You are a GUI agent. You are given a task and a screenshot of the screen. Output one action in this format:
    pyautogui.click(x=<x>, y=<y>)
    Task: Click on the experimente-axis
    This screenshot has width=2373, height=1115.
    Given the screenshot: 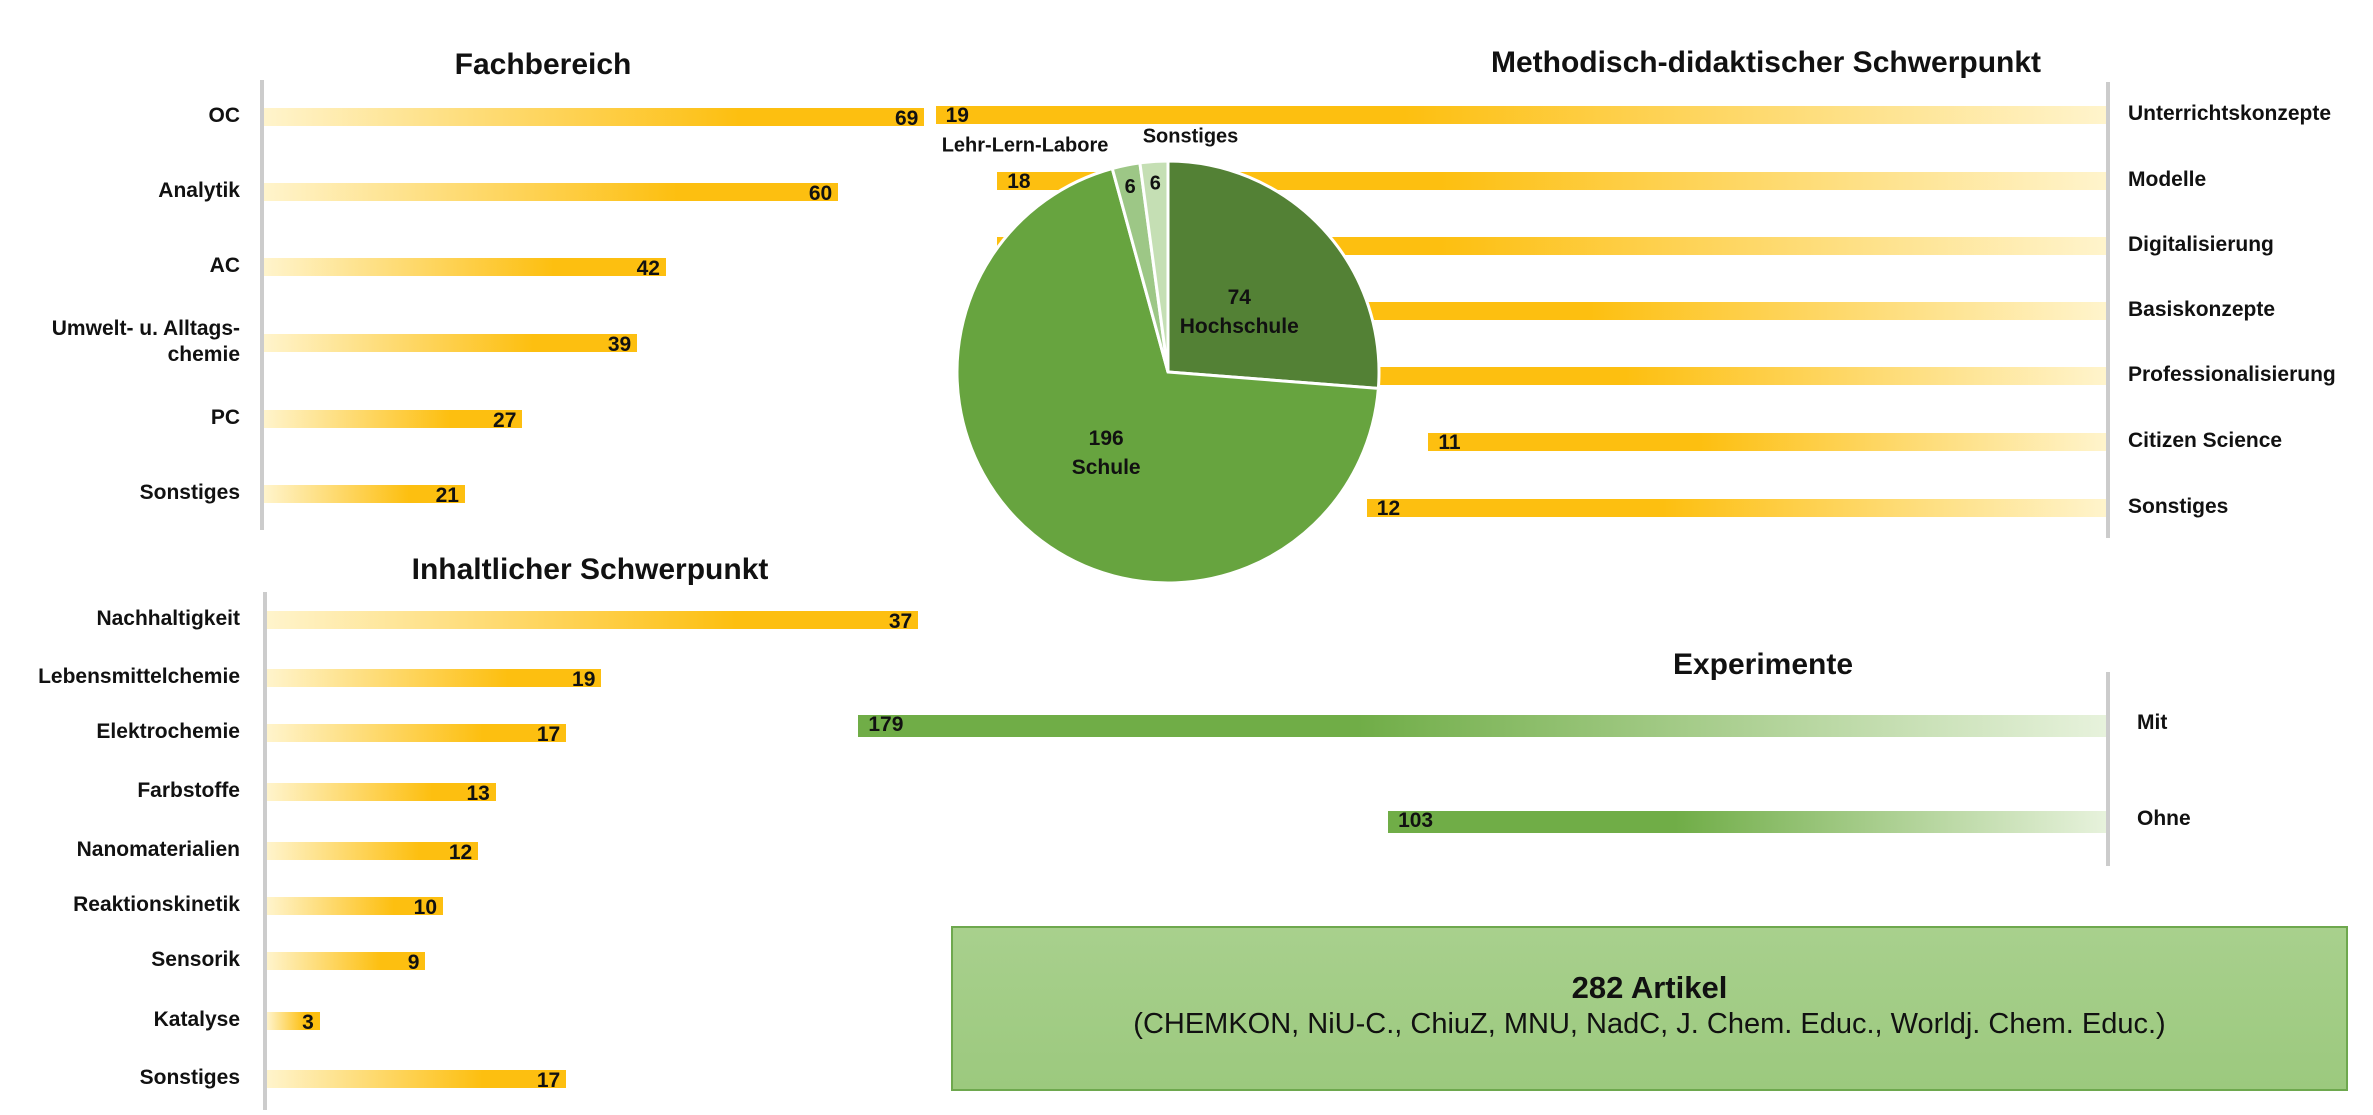 What is the action you would take?
    pyautogui.click(x=2108, y=769)
    